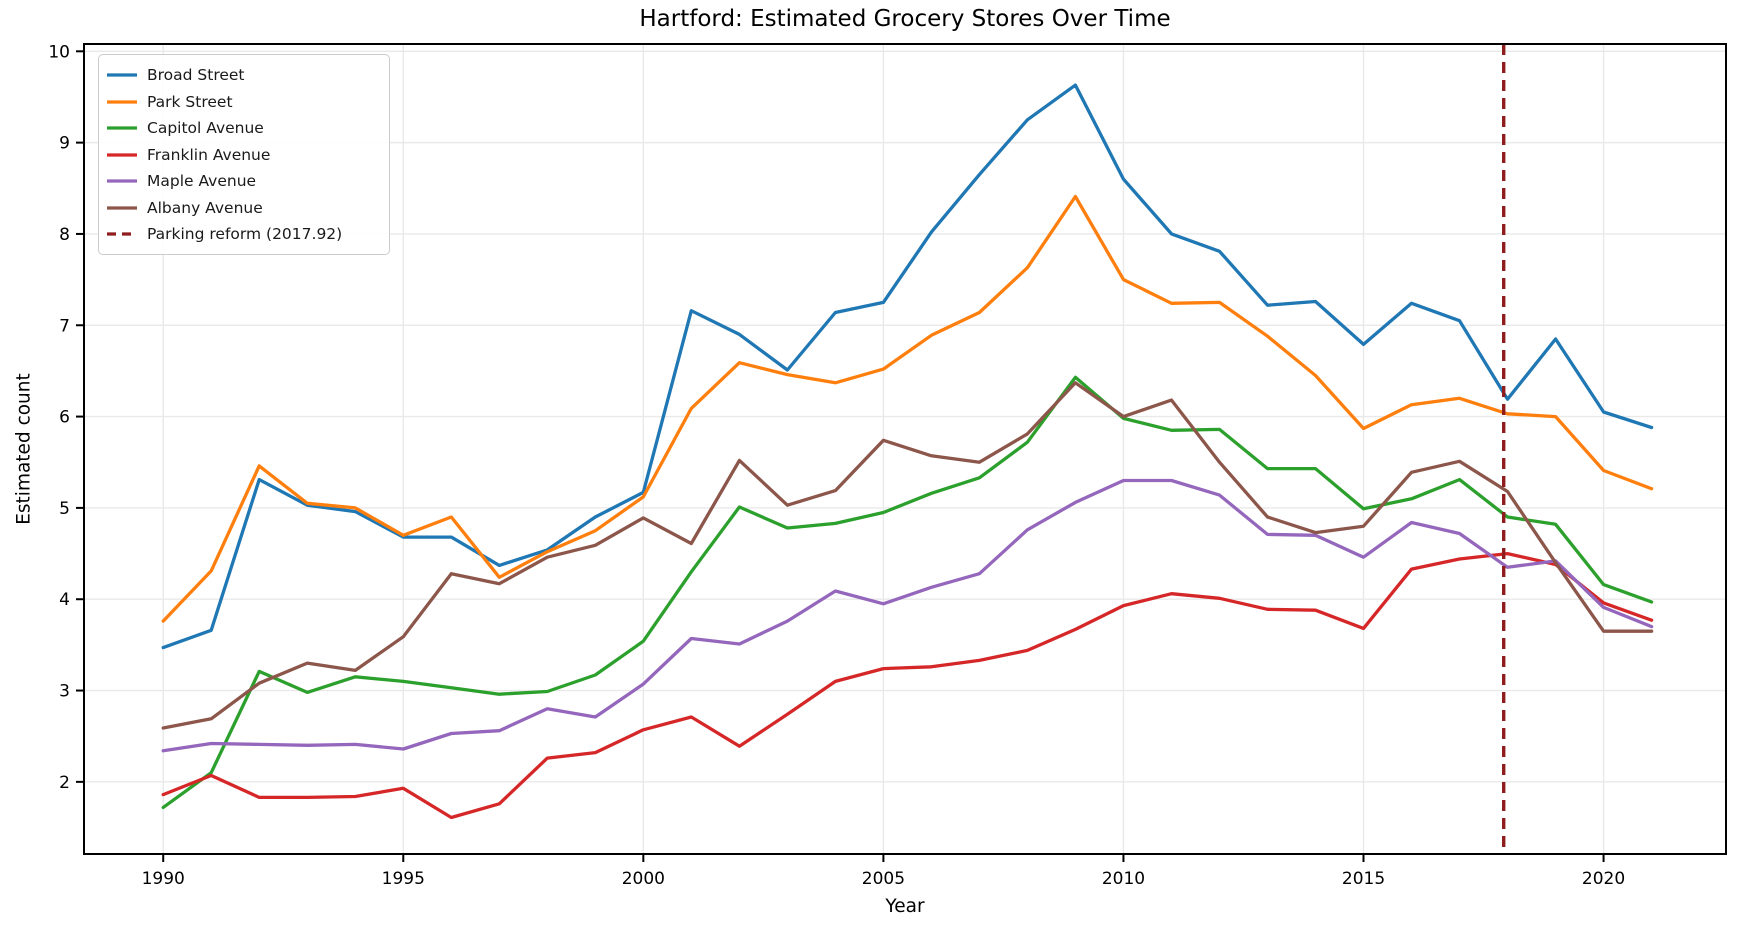 The image size is (1741, 936). What do you see at coordinates (205, 128) in the screenshot?
I see `legend-label: Capitol Avenue` at bounding box center [205, 128].